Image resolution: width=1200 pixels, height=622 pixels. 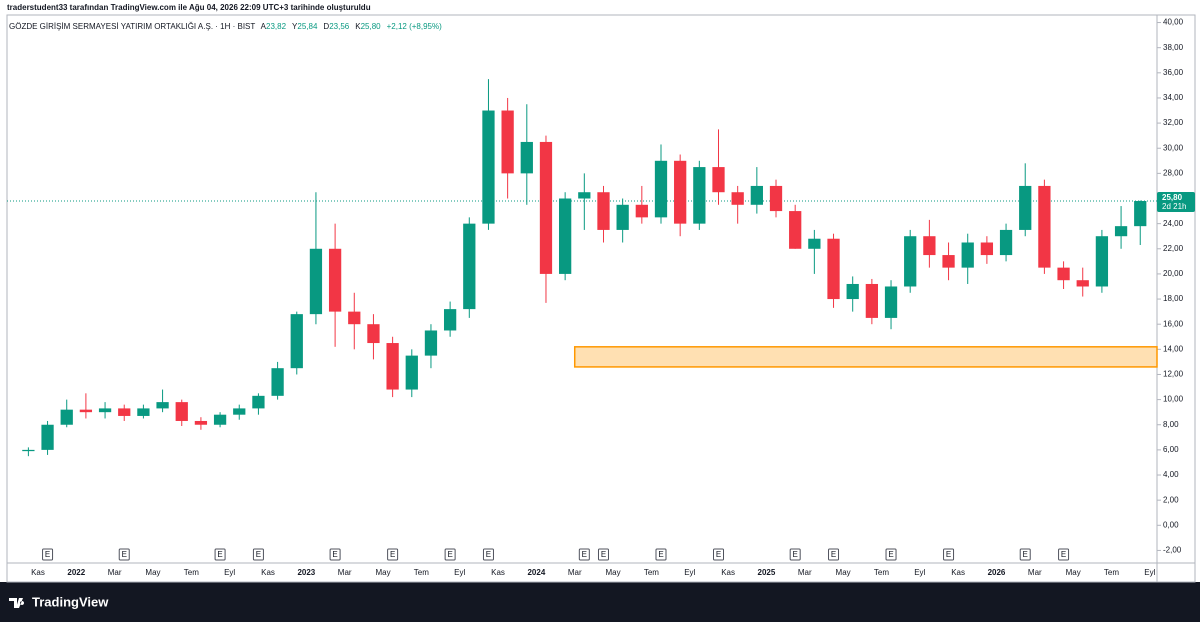 What do you see at coordinates (1173, 348) in the screenshot?
I see `y-tick-label: 14,00` at bounding box center [1173, 348].